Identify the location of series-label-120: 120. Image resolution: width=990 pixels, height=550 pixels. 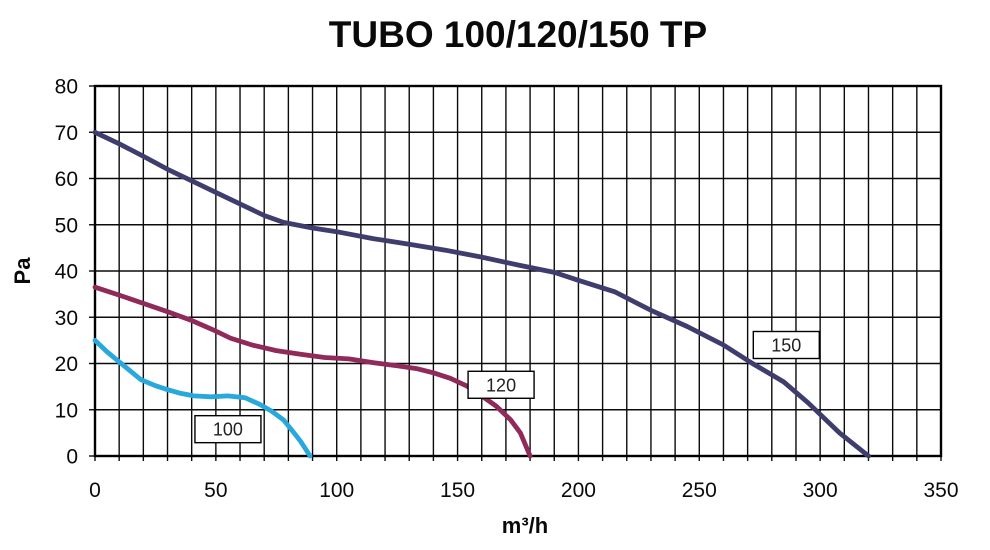
(501, 384).